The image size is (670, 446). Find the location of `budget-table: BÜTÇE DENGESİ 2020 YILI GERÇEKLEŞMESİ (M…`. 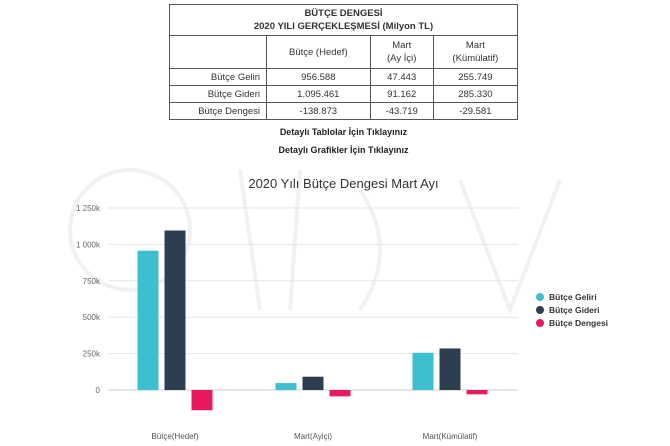

budget-table: BÜTÇE DENGESİ 2020 YILI GERÇEKLEŞMESİ (M… is located at coordinates (344, 62).